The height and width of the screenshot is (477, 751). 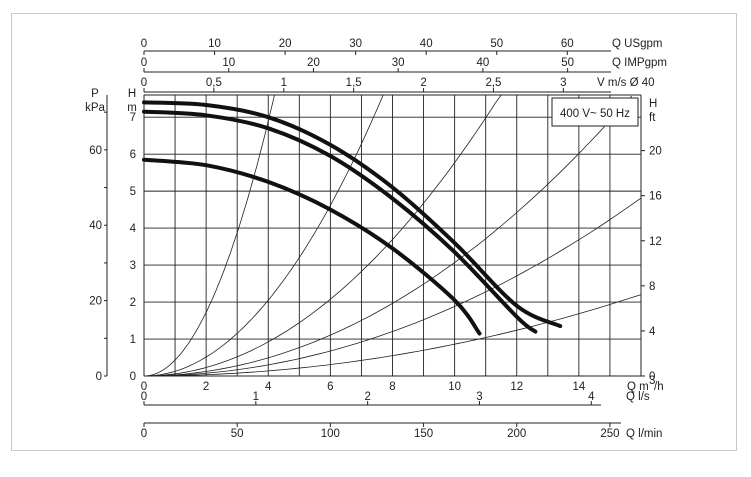 I want to click on y-tick-label: 1, so click(x=133, y=340).